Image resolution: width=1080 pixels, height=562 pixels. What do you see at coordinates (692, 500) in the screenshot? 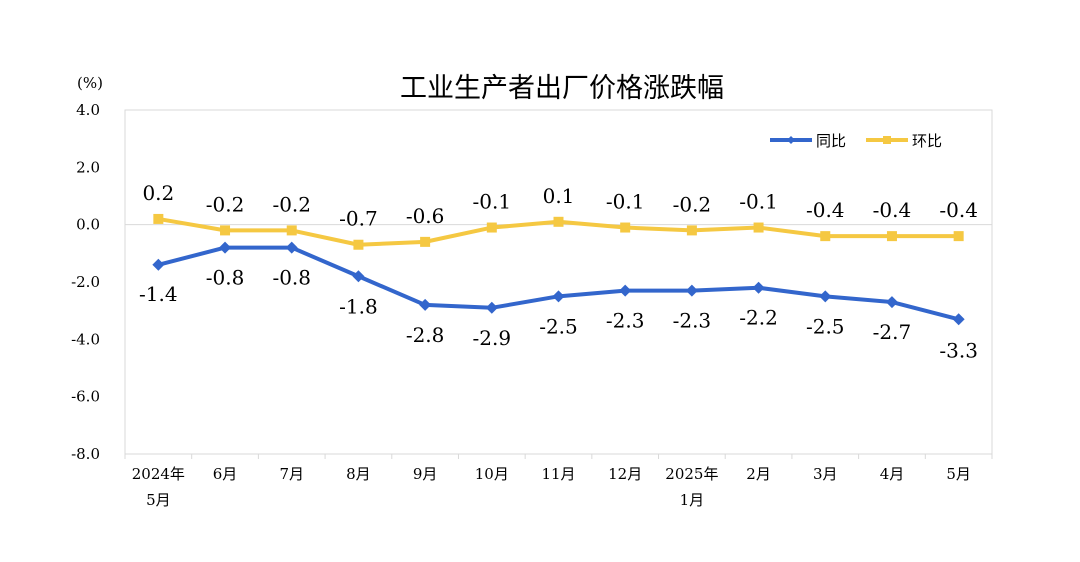
I see `x-tick-label: 1月` at bounding box center [692, 500].